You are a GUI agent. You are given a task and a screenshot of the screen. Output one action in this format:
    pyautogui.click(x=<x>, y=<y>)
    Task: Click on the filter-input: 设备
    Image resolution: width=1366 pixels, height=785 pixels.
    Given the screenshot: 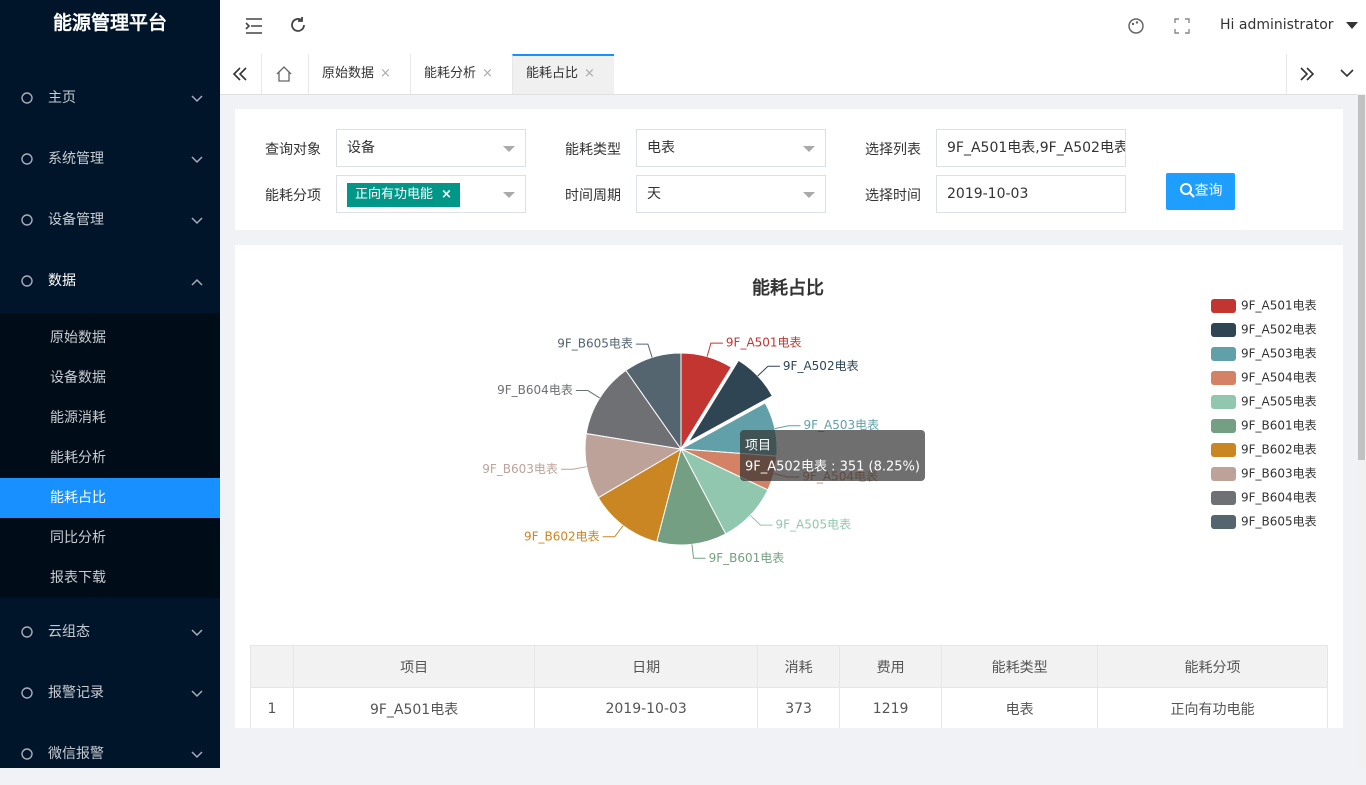 What is the action you would take?
    pyautogui.click(x=431, y=148)
    